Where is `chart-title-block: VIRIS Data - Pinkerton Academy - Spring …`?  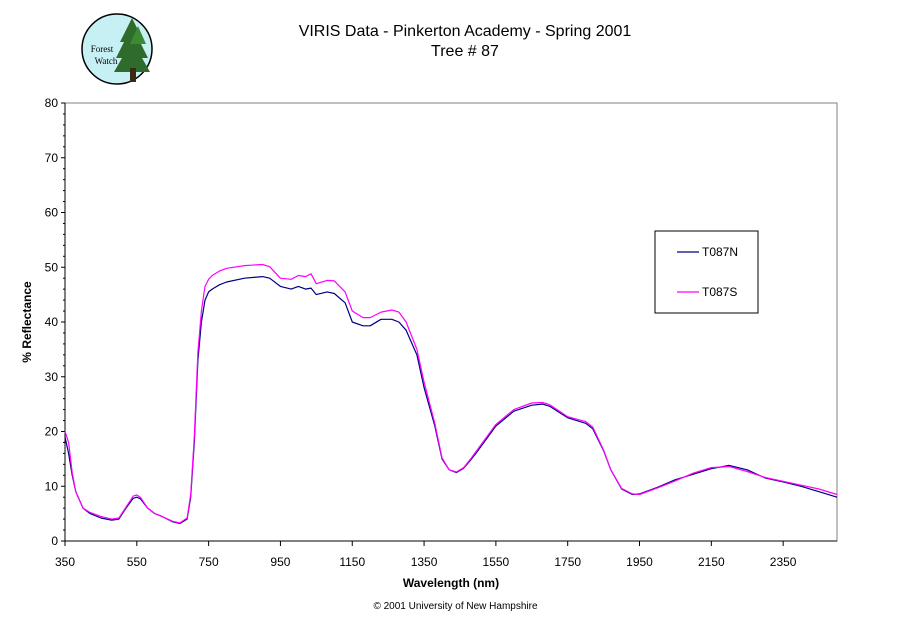
chart-title-block: VIRIS Data - Pinkerton Academy - Spring … is located at coordinates (465, 42).